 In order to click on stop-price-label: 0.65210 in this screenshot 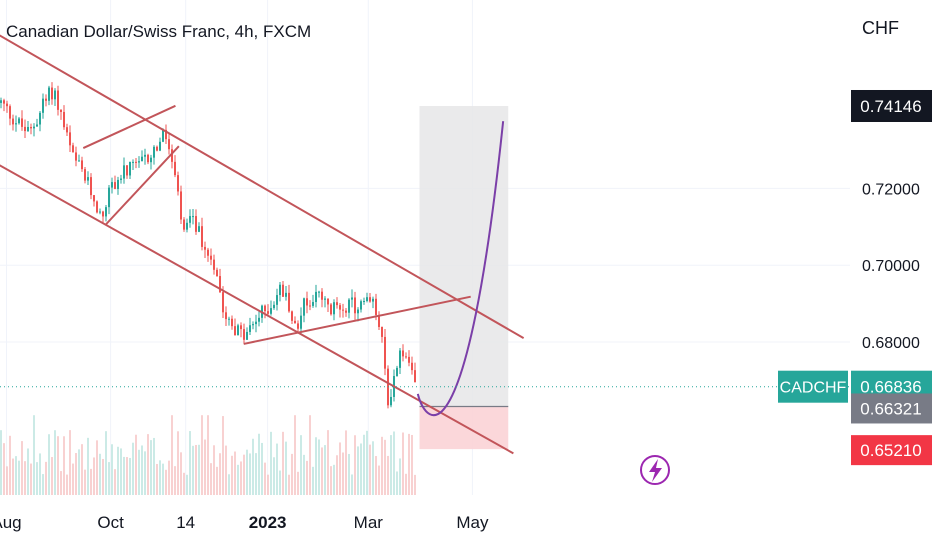, I will do `click(890, 450)`.